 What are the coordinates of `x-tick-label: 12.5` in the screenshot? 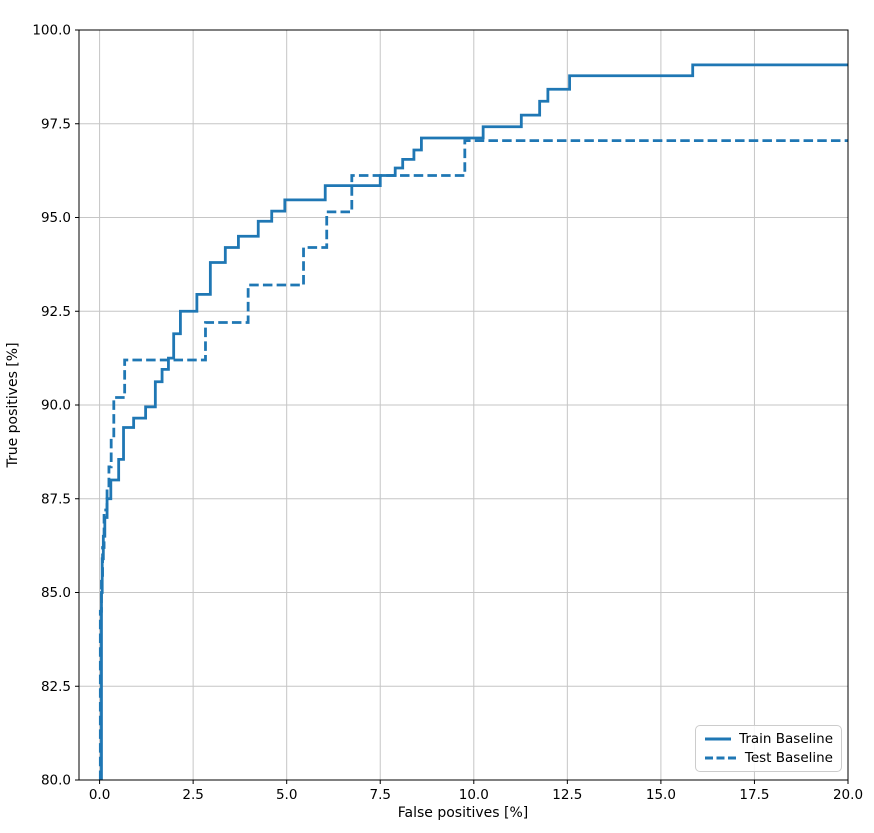 It's located at (567, 795).